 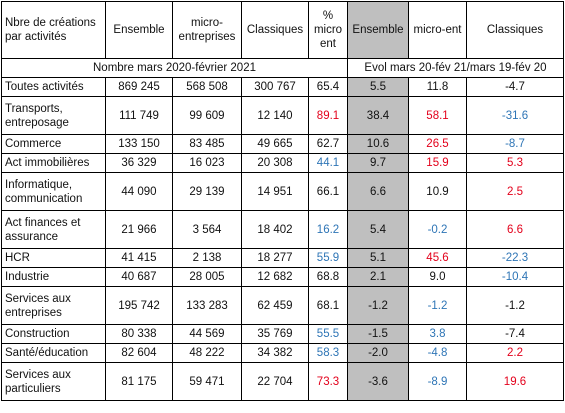 What do you see at coordinates (275, 115) in the screenshot?
I see `cell-classiques: 12 140` at bounding box center [275, 115].